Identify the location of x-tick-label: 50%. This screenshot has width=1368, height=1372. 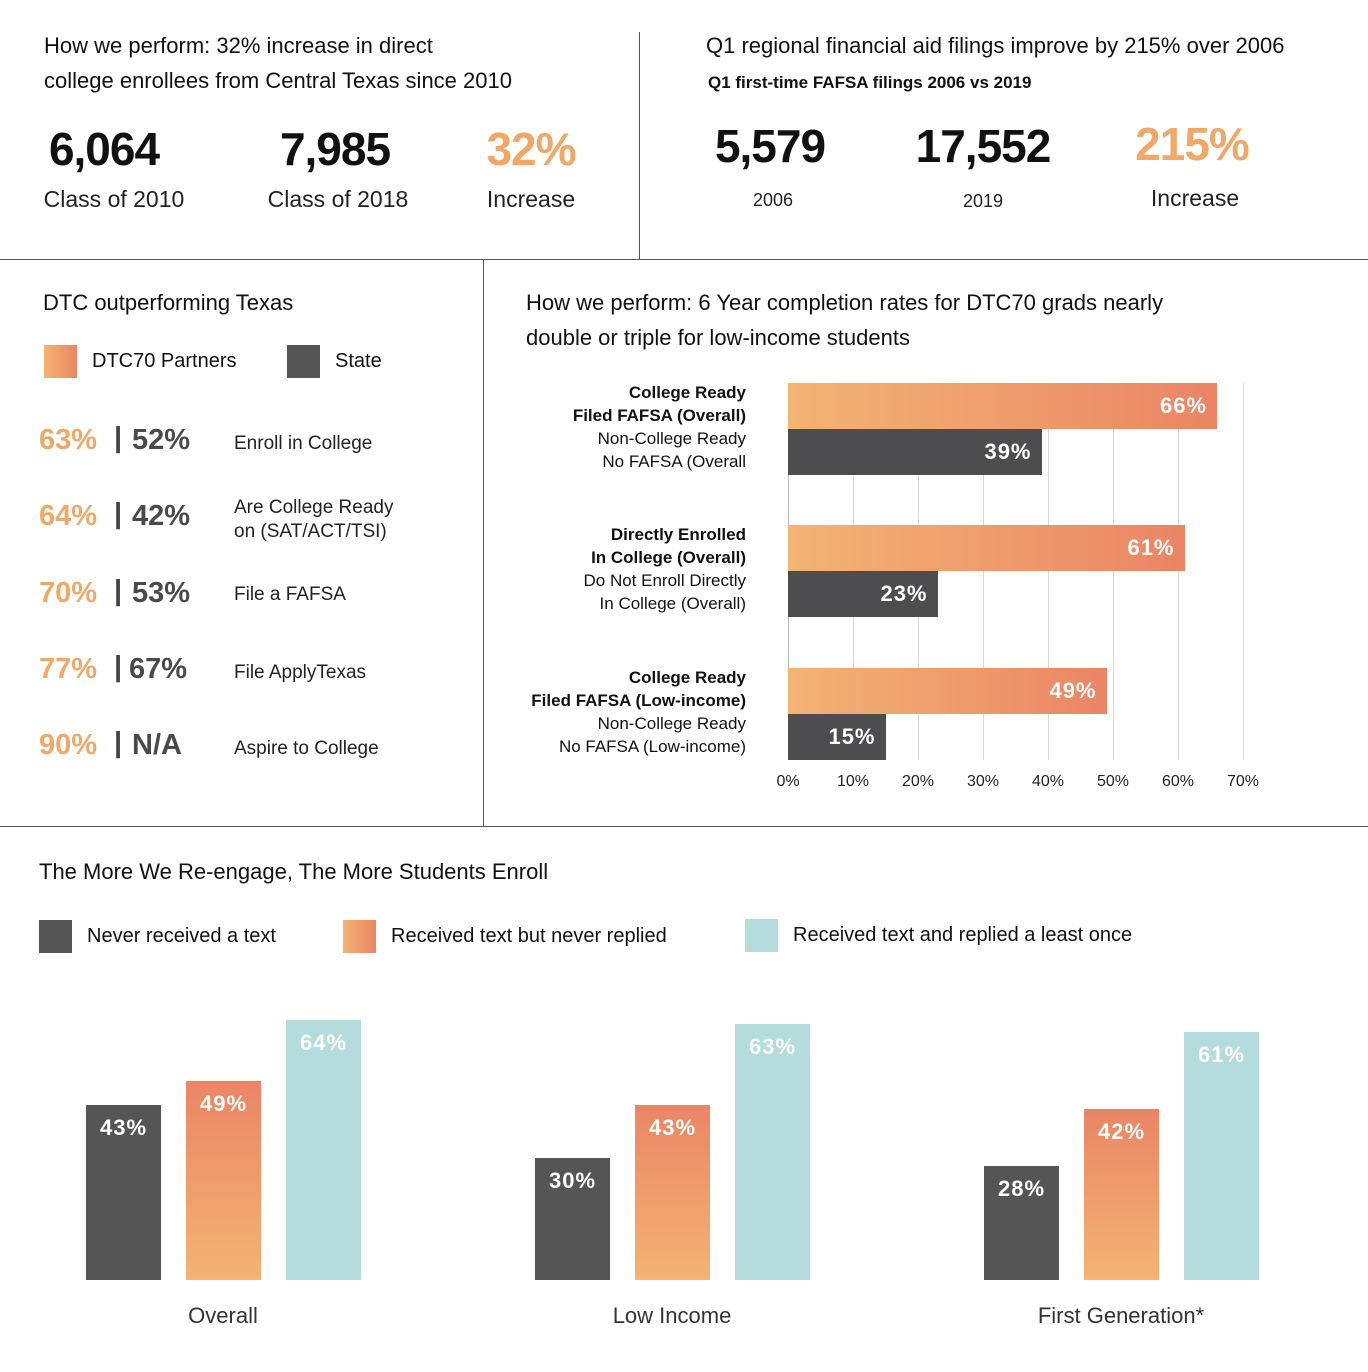
(1113, 781).